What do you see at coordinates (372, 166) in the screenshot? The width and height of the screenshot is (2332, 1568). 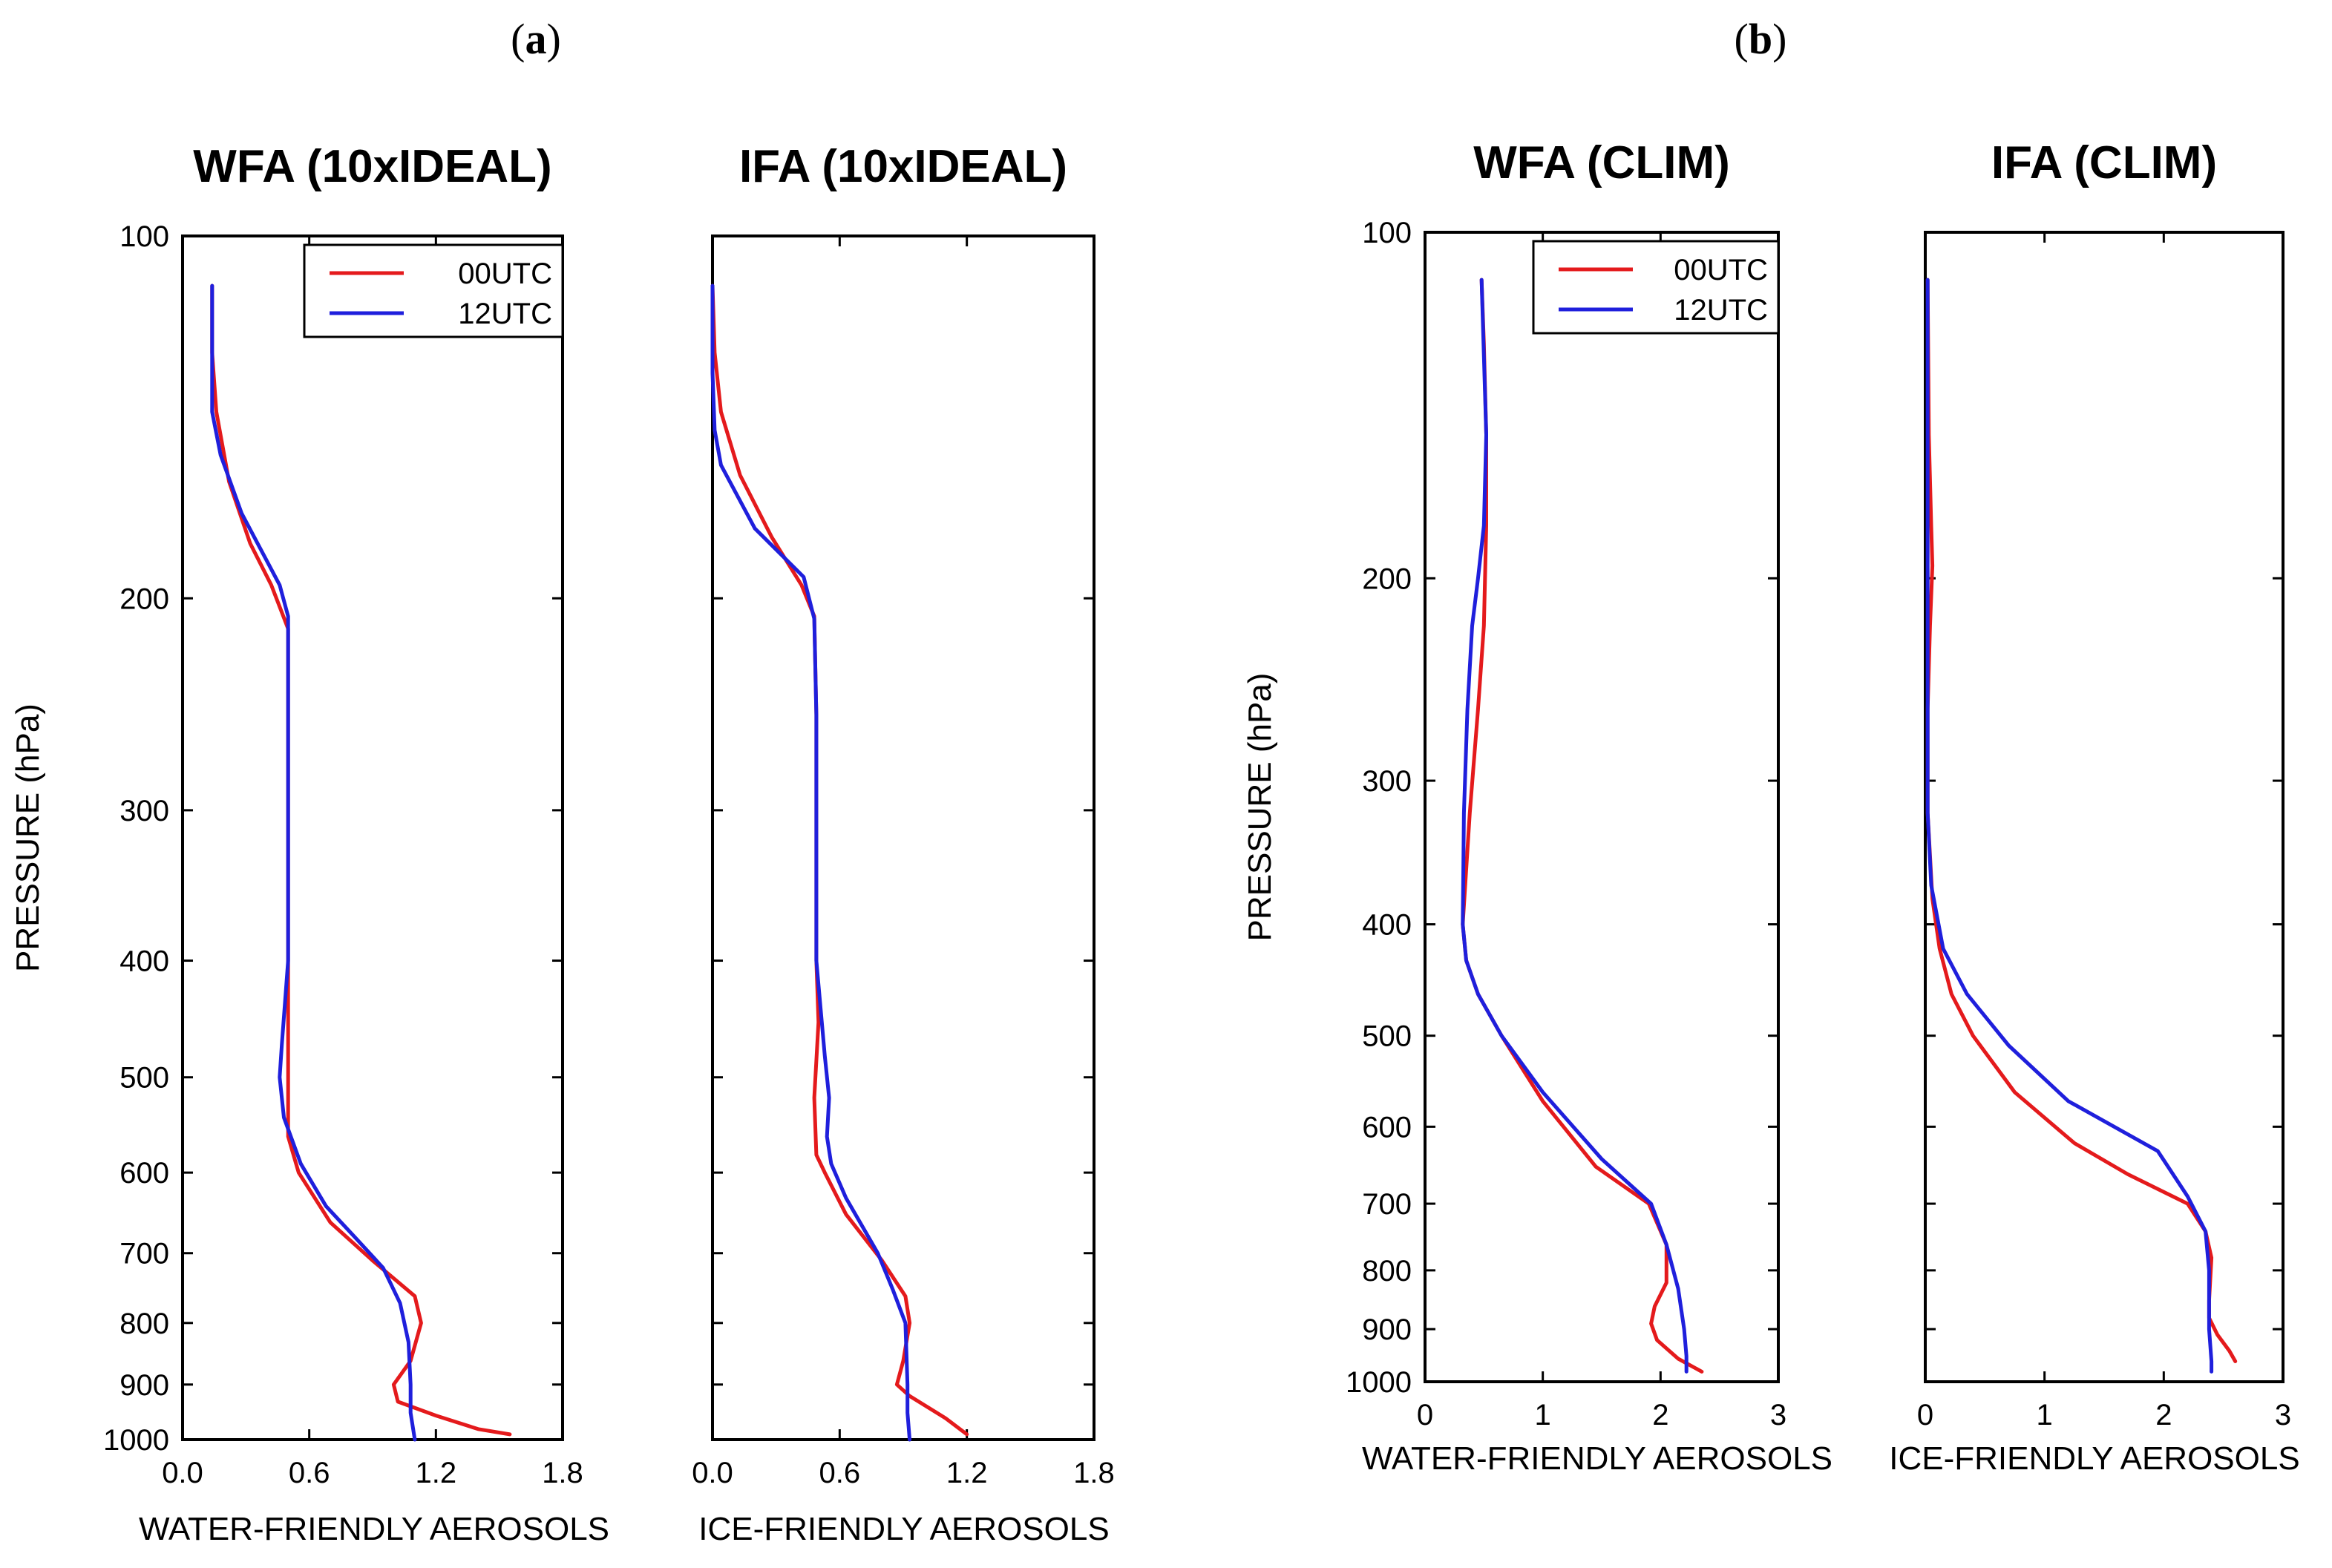 I see `chart-title: WFA (10xIDEAL)` at bounding box center [372, 166].